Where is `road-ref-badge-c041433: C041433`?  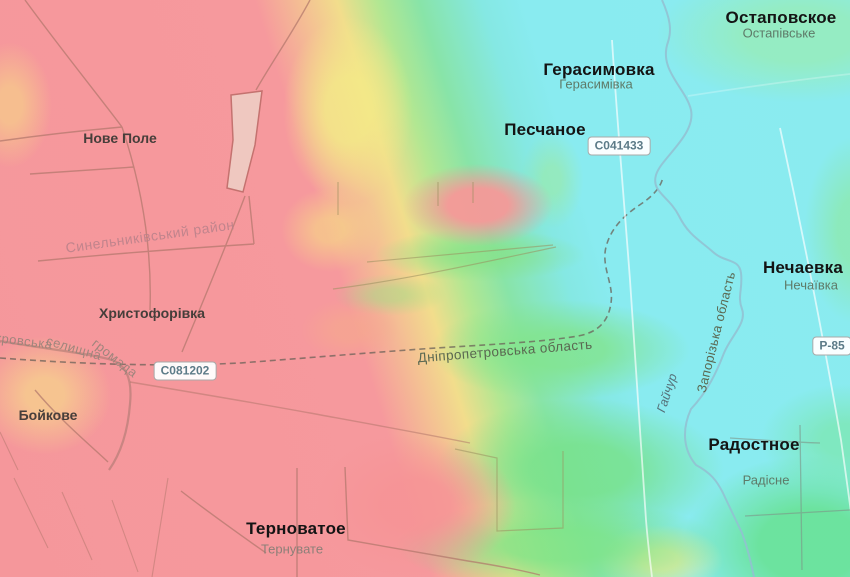 road-ref-badge-c041433: C041433 is located at coordinates (619, 146).